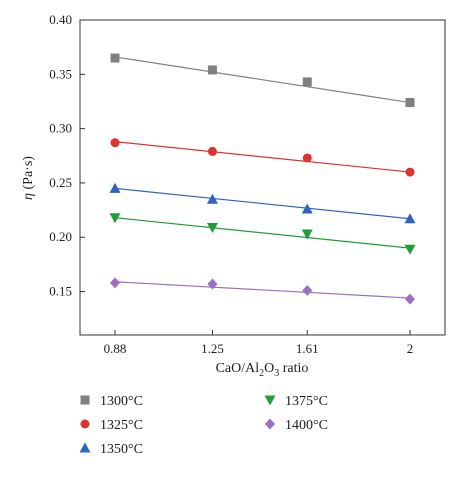 The height and width of the screenshot is (477, 474). Describe the element at coordinates (307, 348) in the screenshot. I see `x-tick-label: 1.61` at that location.